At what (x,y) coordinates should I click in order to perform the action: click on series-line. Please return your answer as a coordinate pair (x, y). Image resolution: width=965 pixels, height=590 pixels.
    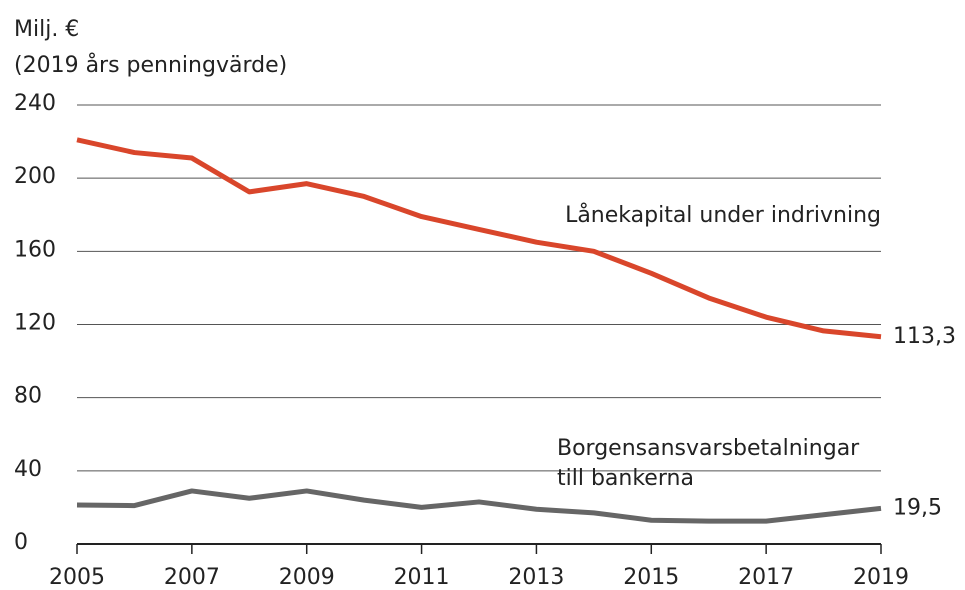
    Looking at the image, I should click on (479, 506).